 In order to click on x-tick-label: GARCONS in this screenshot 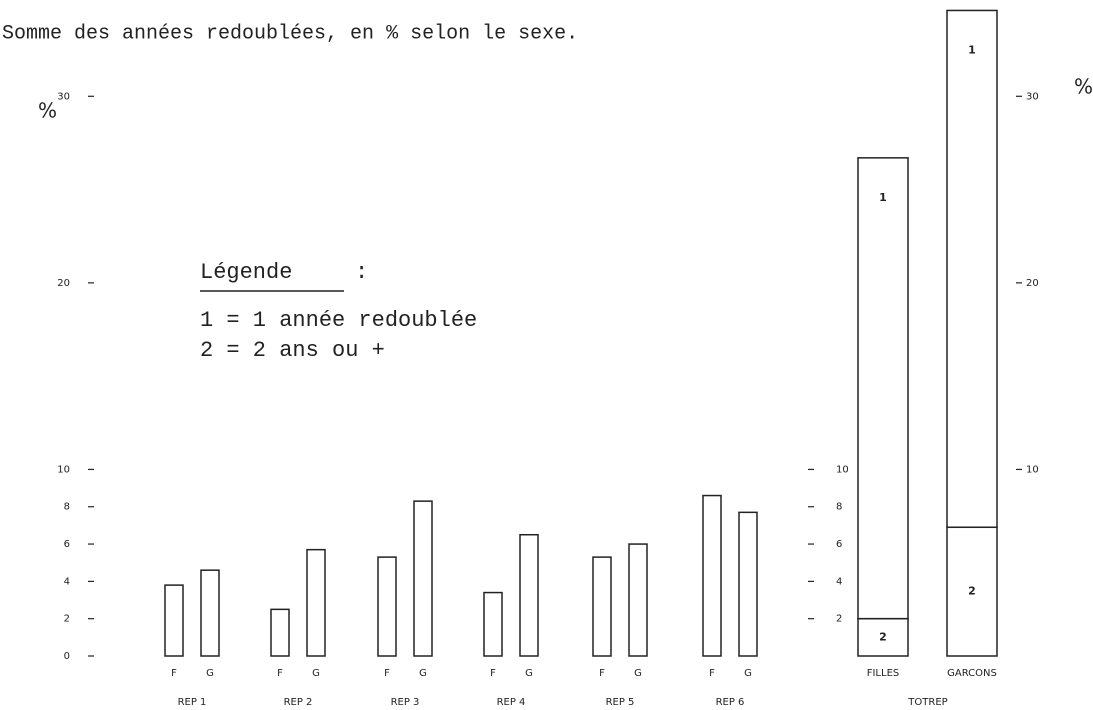, I will do `click(972, 673)`.